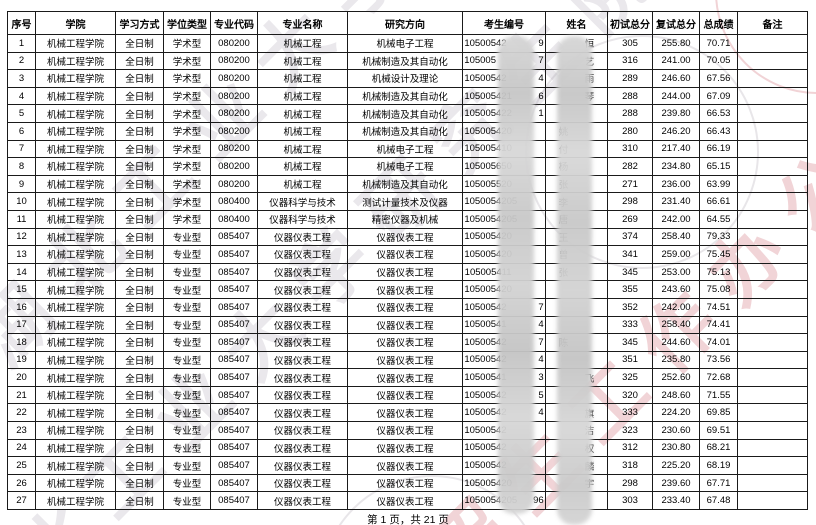  Describe the element at coordinates (630, 113) in the screenshot. I see `cell-initial-score: 288` at that location.